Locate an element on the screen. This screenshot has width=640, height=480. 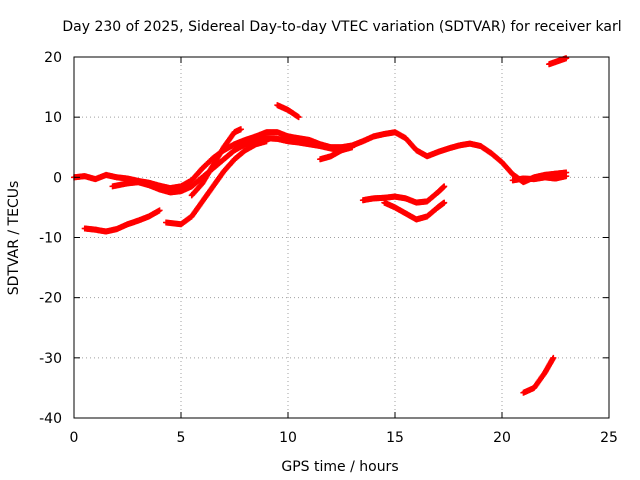
x-axis-title: GPS time / hours is located at coordinates (339, 467).